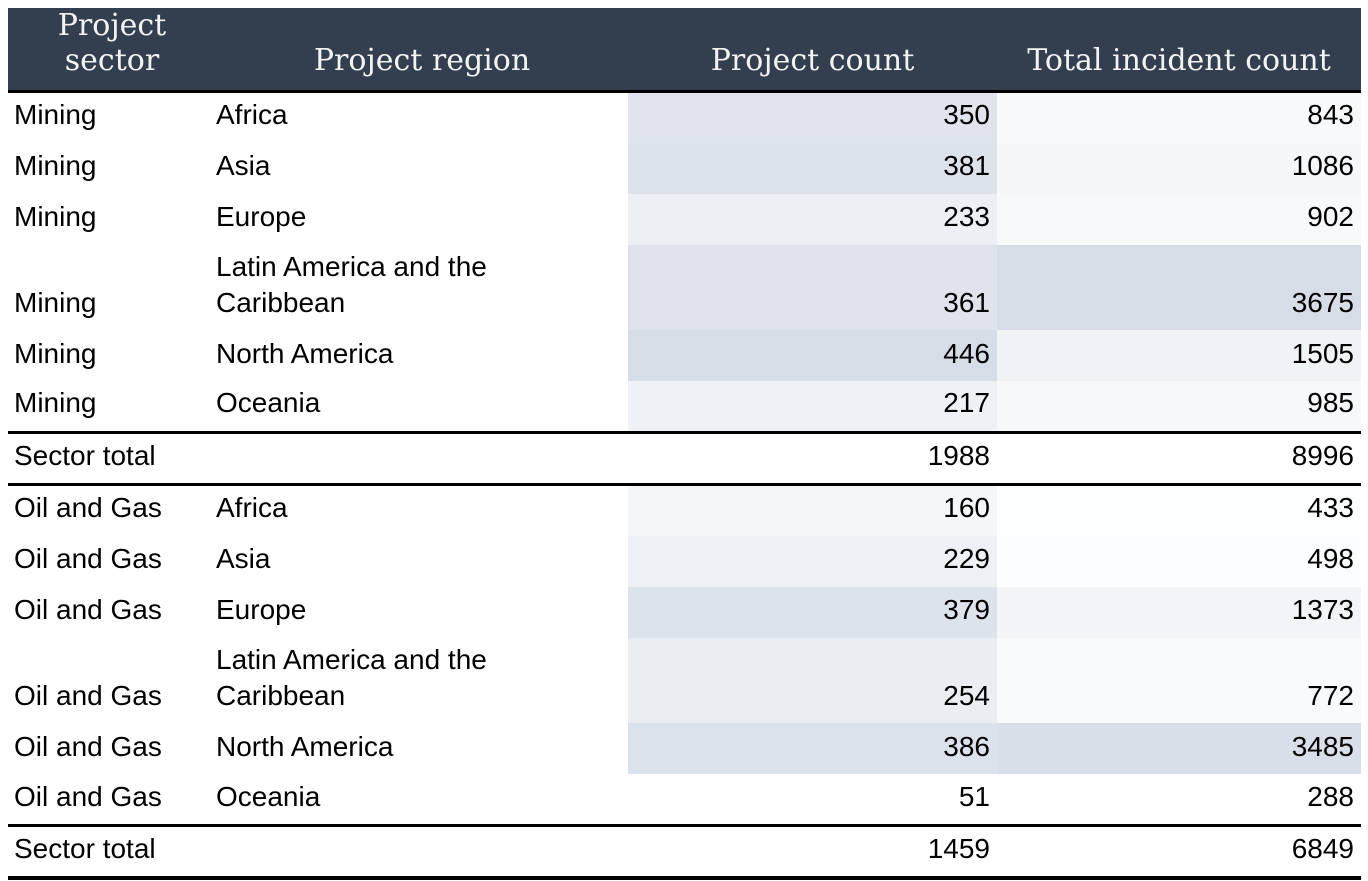  Describe the element at coordinates (684, 852) in the screenshot. I see `sector-total-row: Sector total 1459 6849` at that location.